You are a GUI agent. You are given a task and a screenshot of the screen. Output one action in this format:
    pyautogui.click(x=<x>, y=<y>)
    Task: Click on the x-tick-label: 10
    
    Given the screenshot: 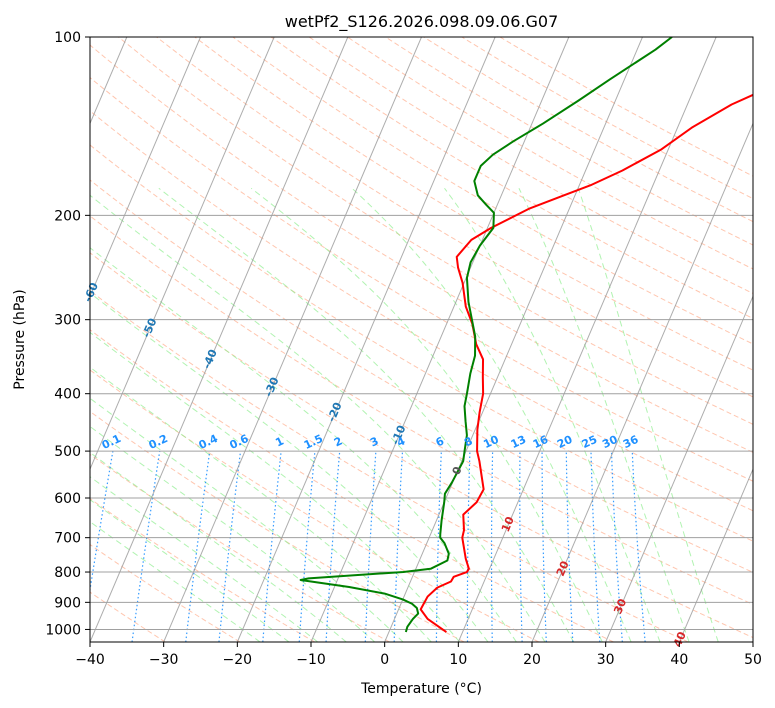 What is the action you would take?
    pyautogui.click(x=458, y=660)
    